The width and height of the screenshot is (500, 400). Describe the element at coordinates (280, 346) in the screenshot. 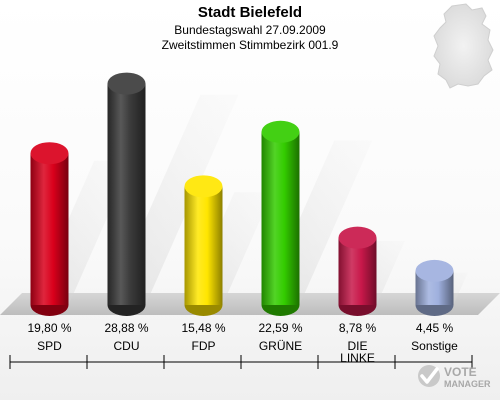

I see `category-label: GRÜNE` at that location.